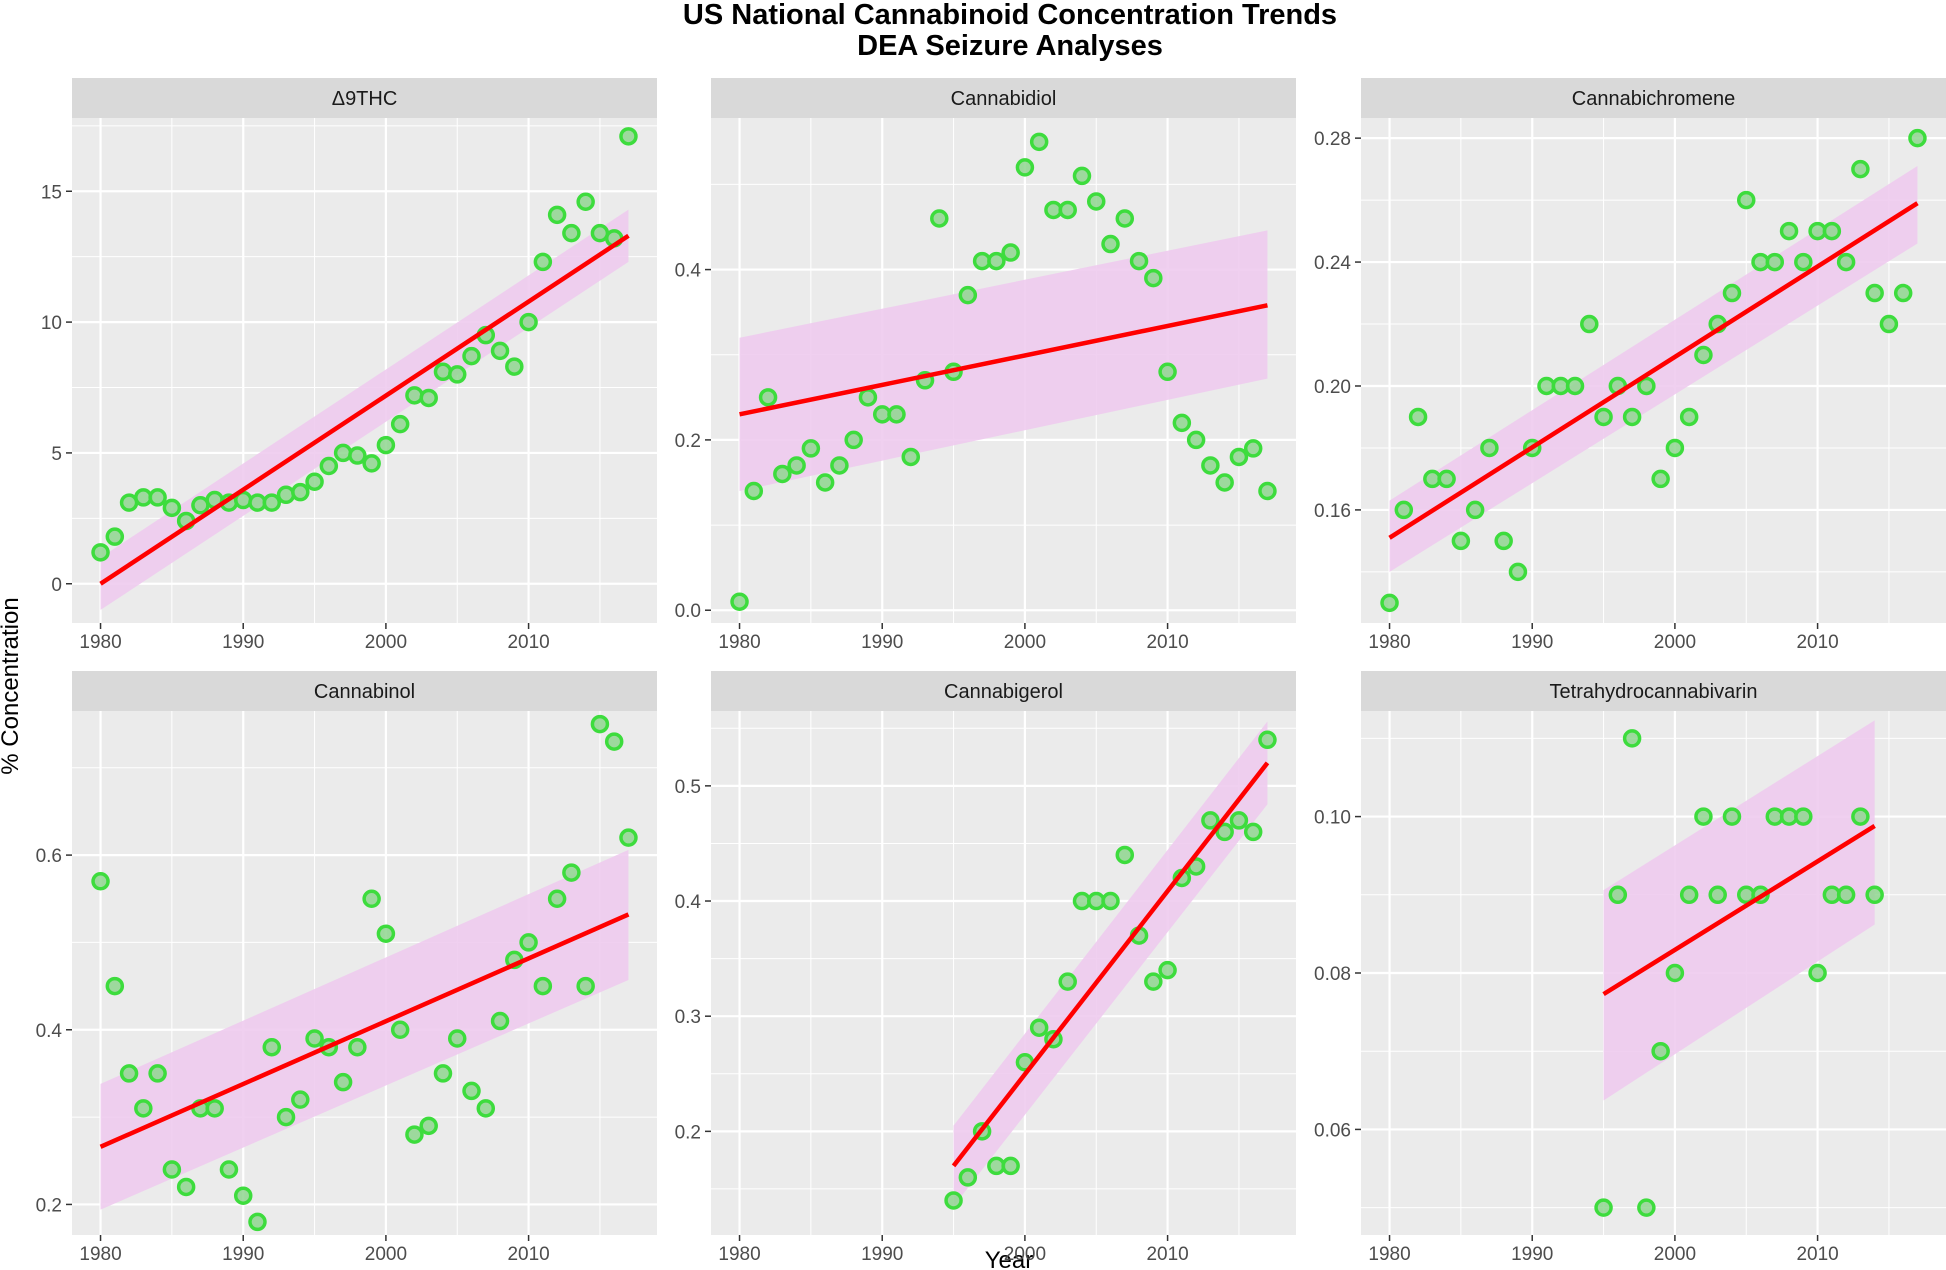 Image resolution: width=1946 pixels, height=1270 pixels. I want to click on x-axis-title: Year, so click(1009, 1258).